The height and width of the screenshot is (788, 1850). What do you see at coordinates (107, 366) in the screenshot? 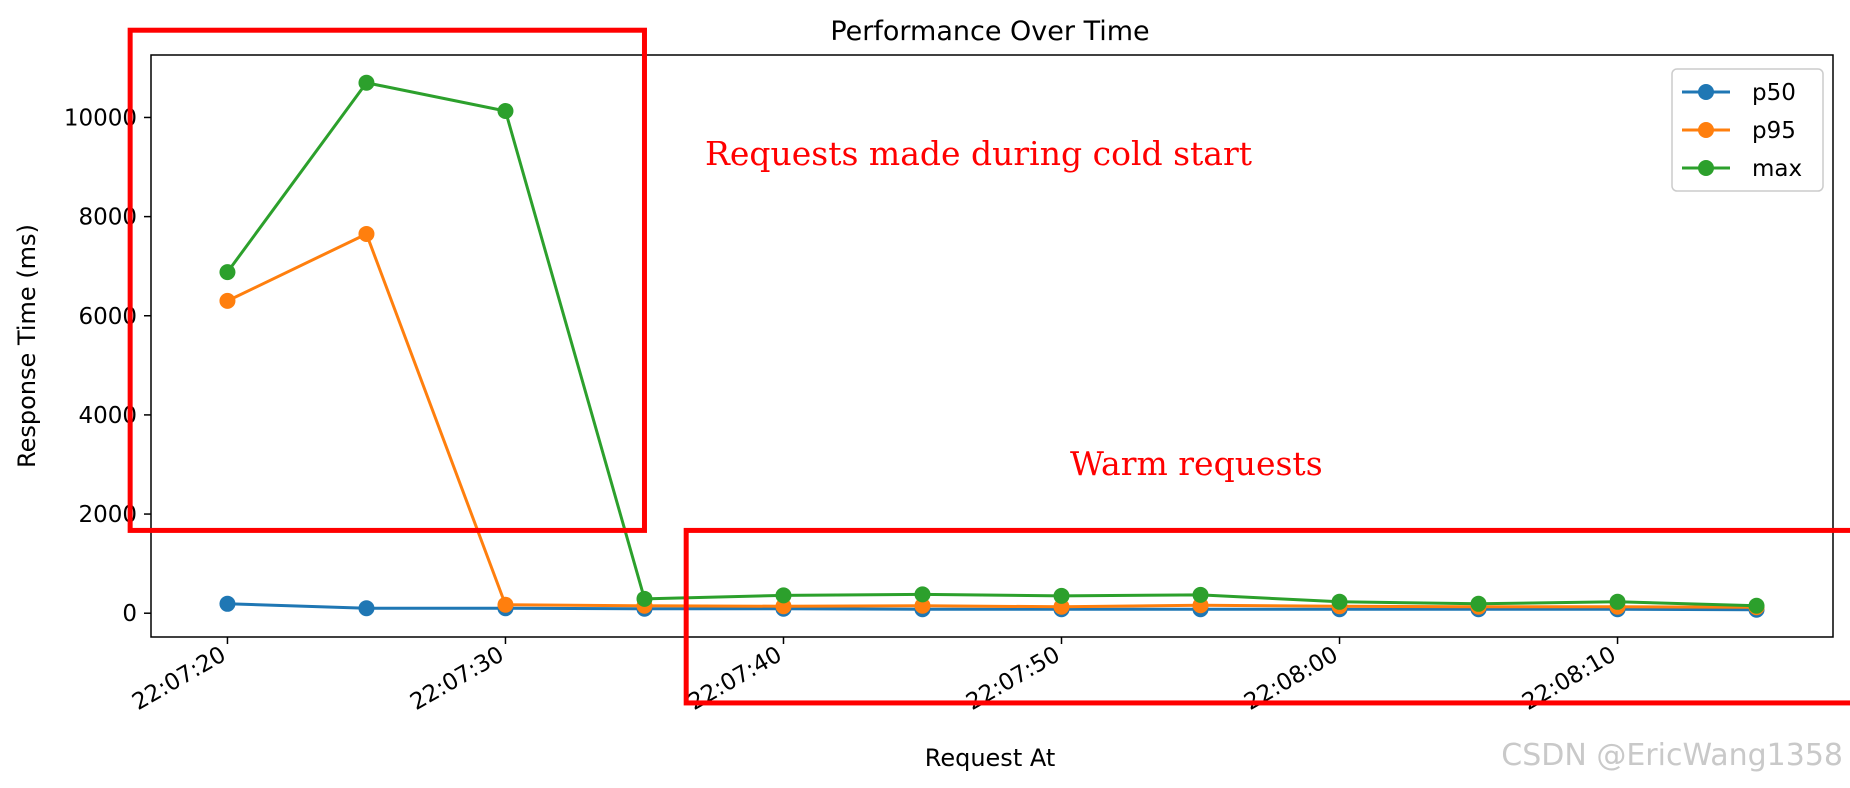
I see `y-axis: 0 2000 4000 6000 8000 10000` at bounding box center [107, 366].